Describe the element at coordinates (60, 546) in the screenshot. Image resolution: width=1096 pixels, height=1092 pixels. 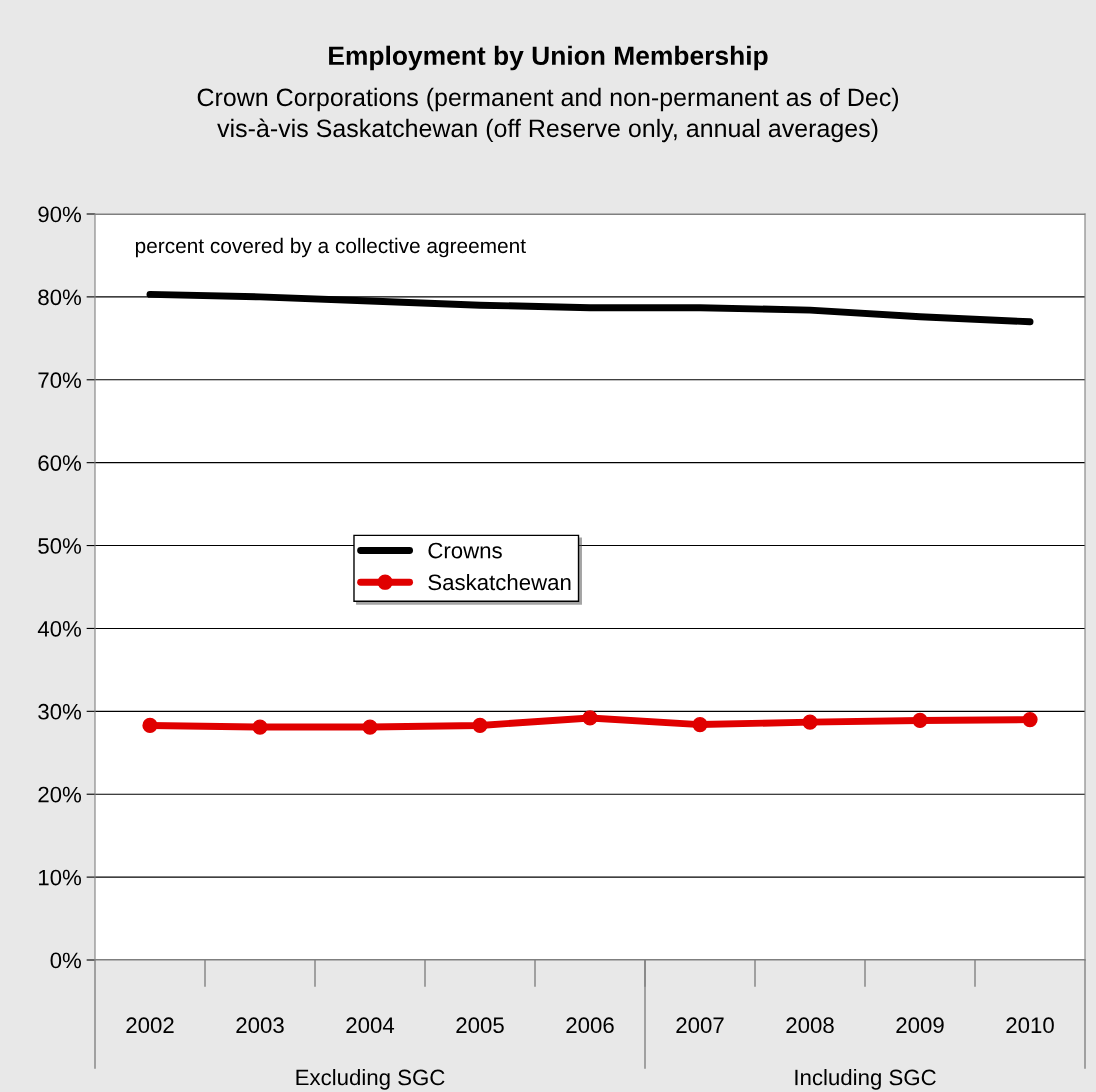
I see `y-tick-label: 50%` at that location.